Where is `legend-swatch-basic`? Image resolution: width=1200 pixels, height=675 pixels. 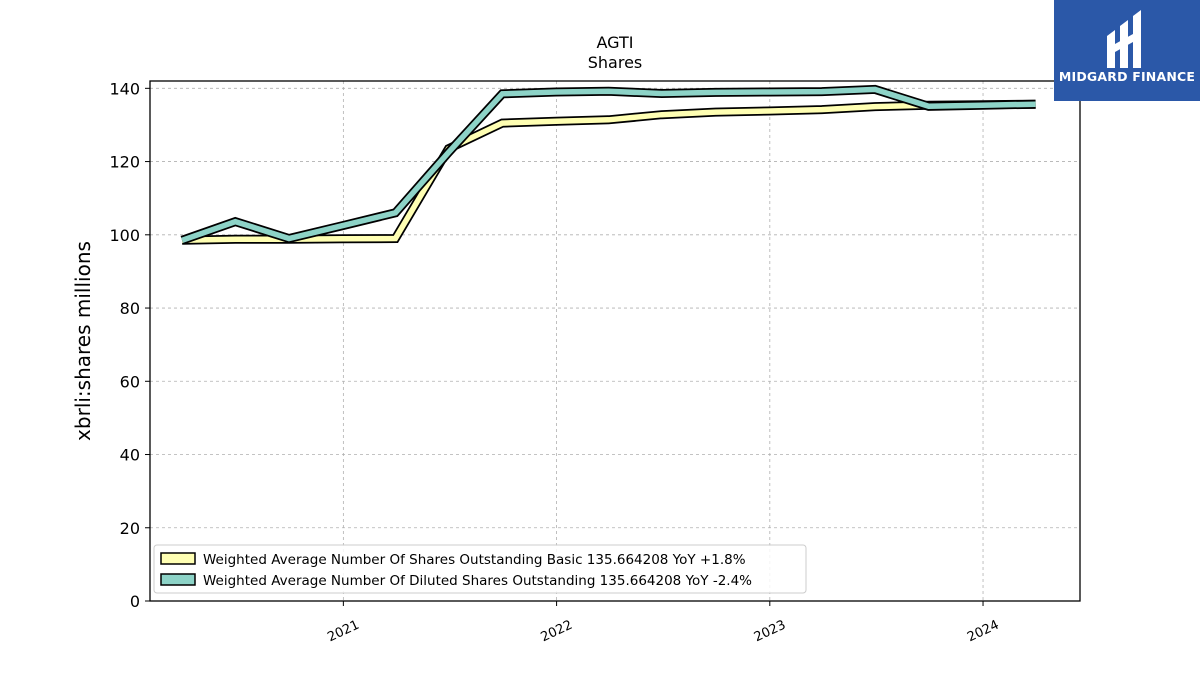 legend-swatch-basic is located at coordinates (178, 558).